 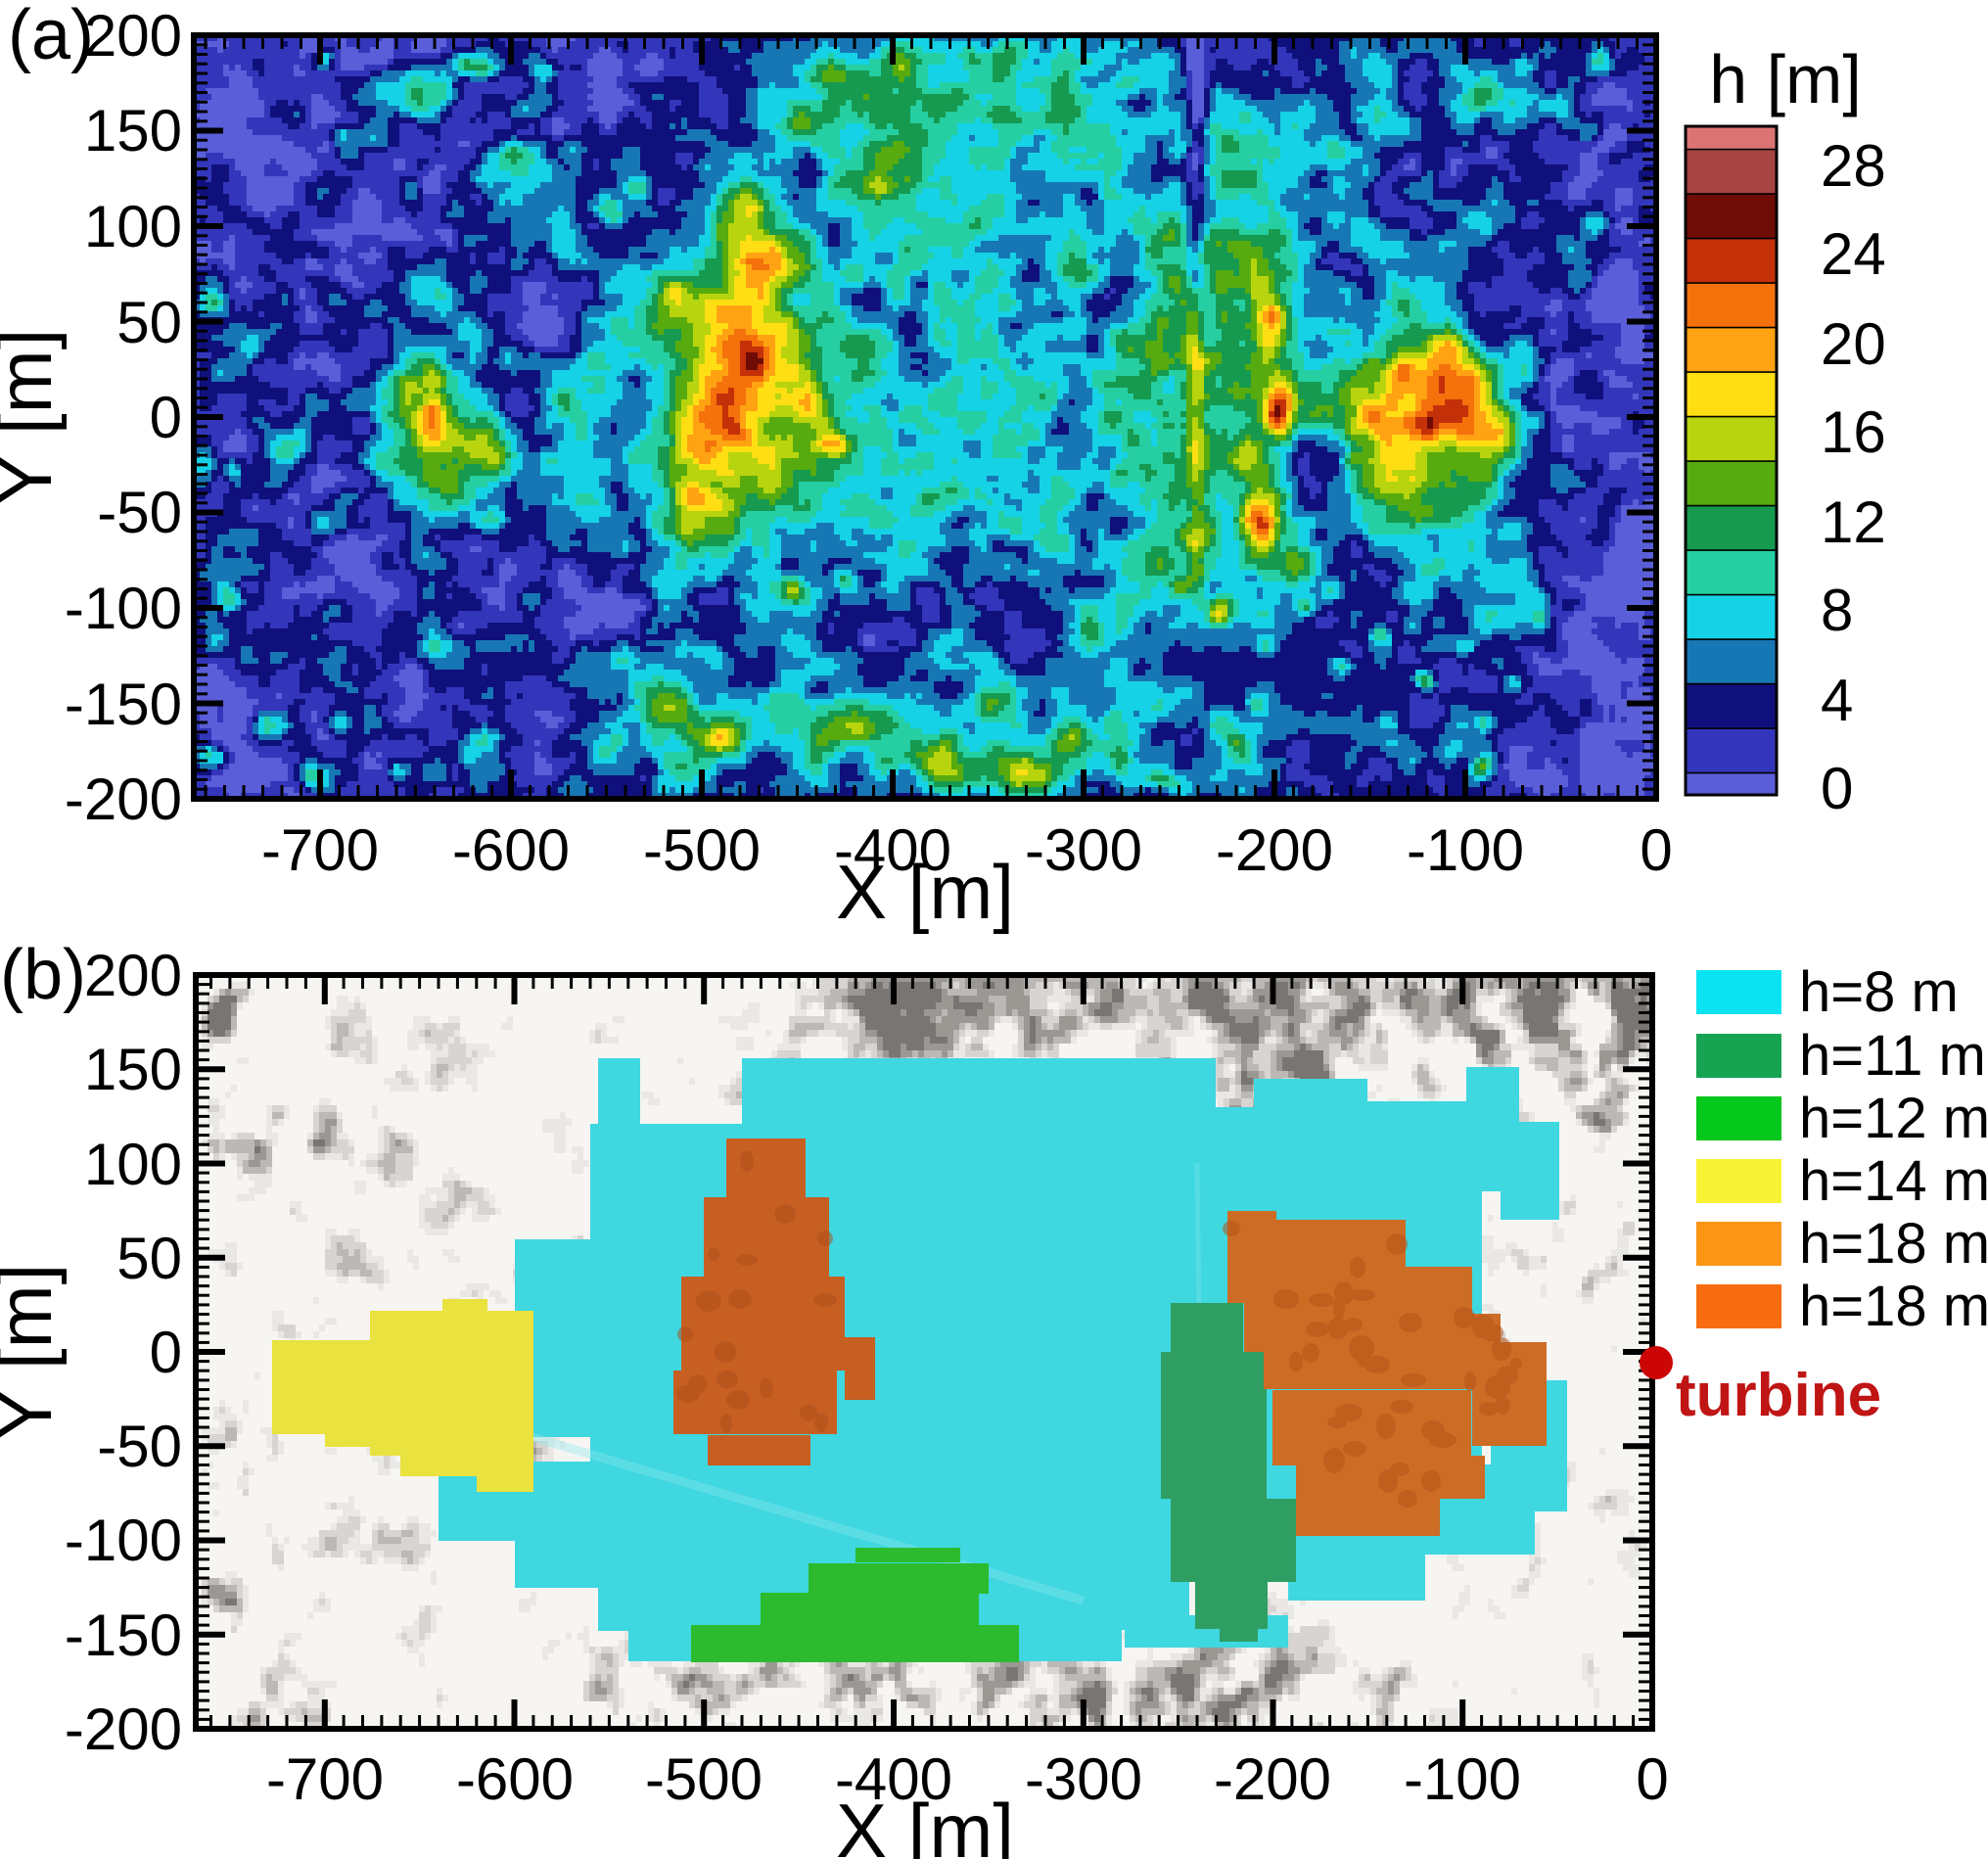 What do you see at coordinates (1853, 432) in the screenshot?
I see `svg-text: 16` at bounding box center [1853, 432].